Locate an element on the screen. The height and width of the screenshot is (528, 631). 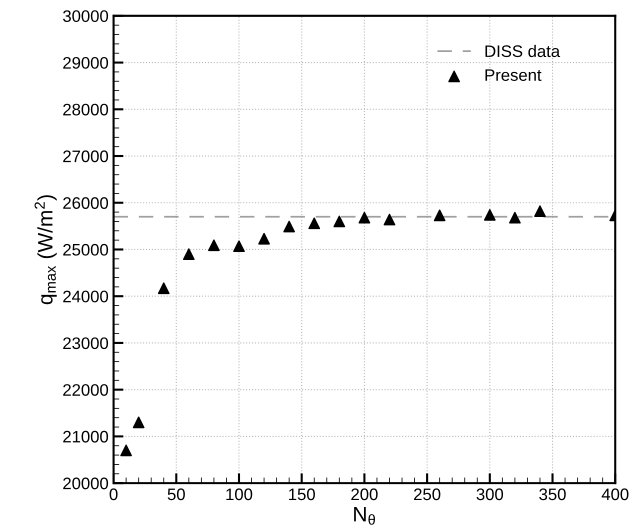
y-tick-label: 25000 is located at coordinates (85, 250).